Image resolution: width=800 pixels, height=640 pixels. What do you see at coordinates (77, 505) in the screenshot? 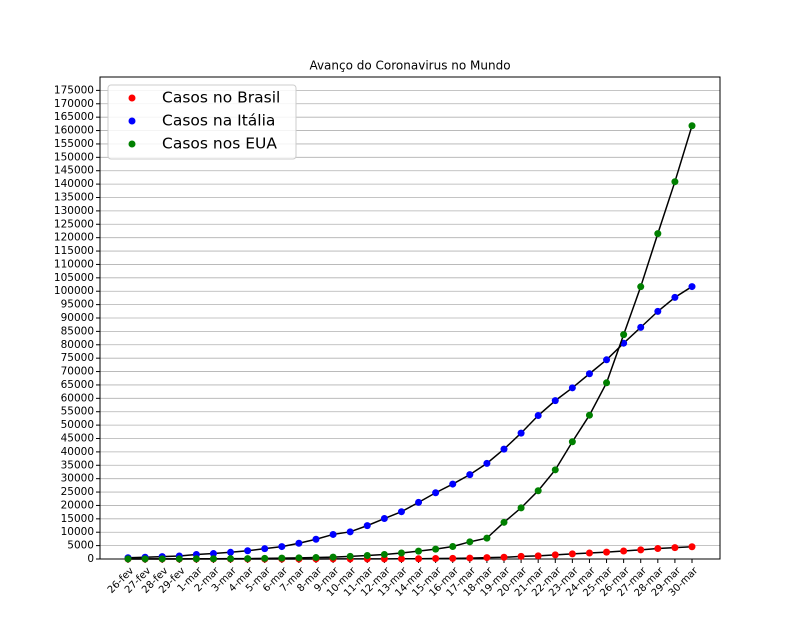
I see `y-tick-label: 20000` at bounding box center [77, 505].